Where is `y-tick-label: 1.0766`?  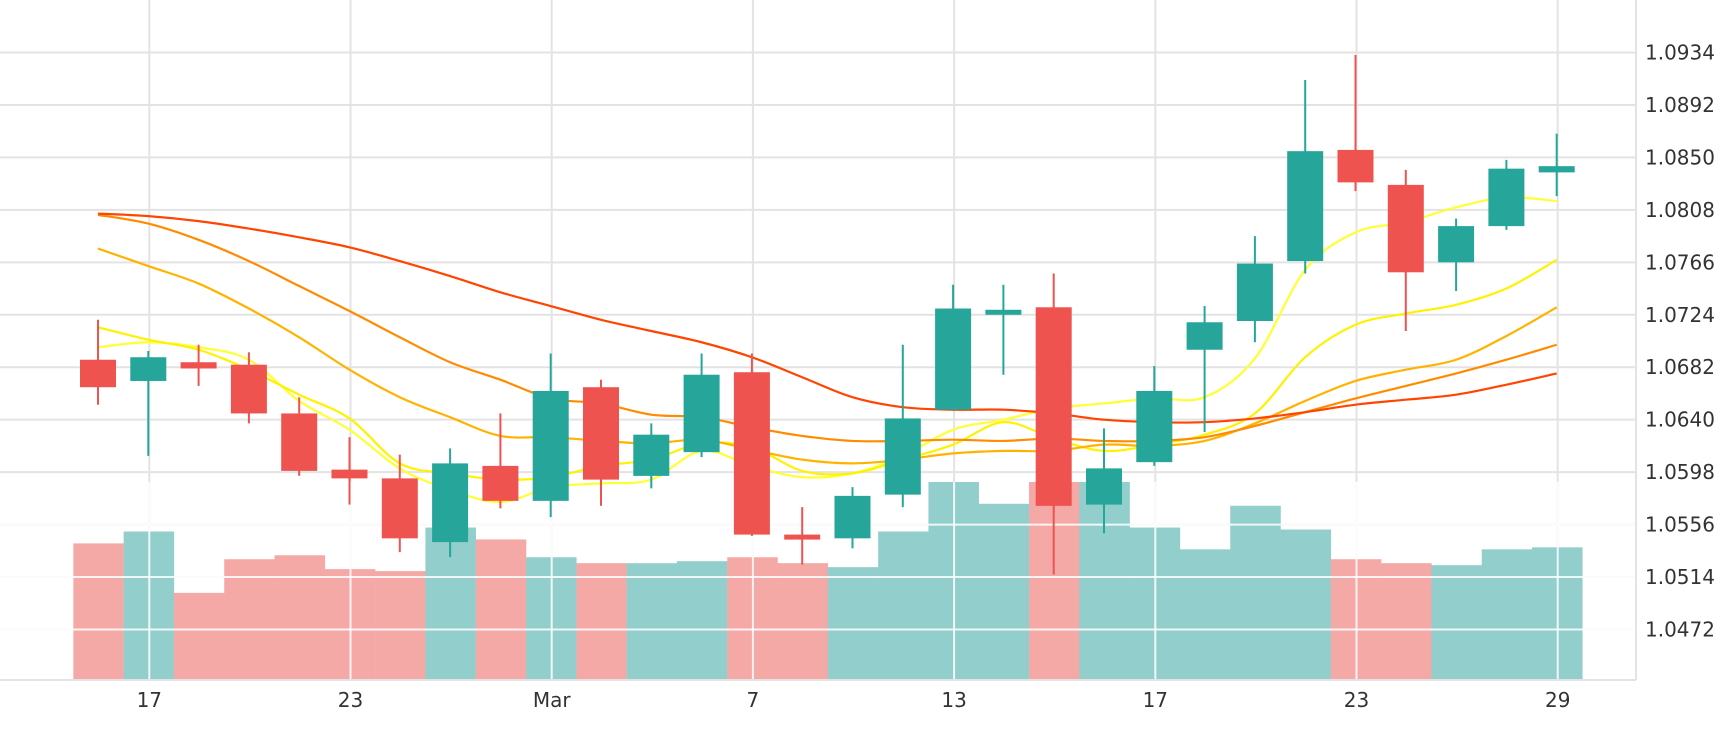 y-tick-label: 1.0766 is located at coordinates (1680, 262).